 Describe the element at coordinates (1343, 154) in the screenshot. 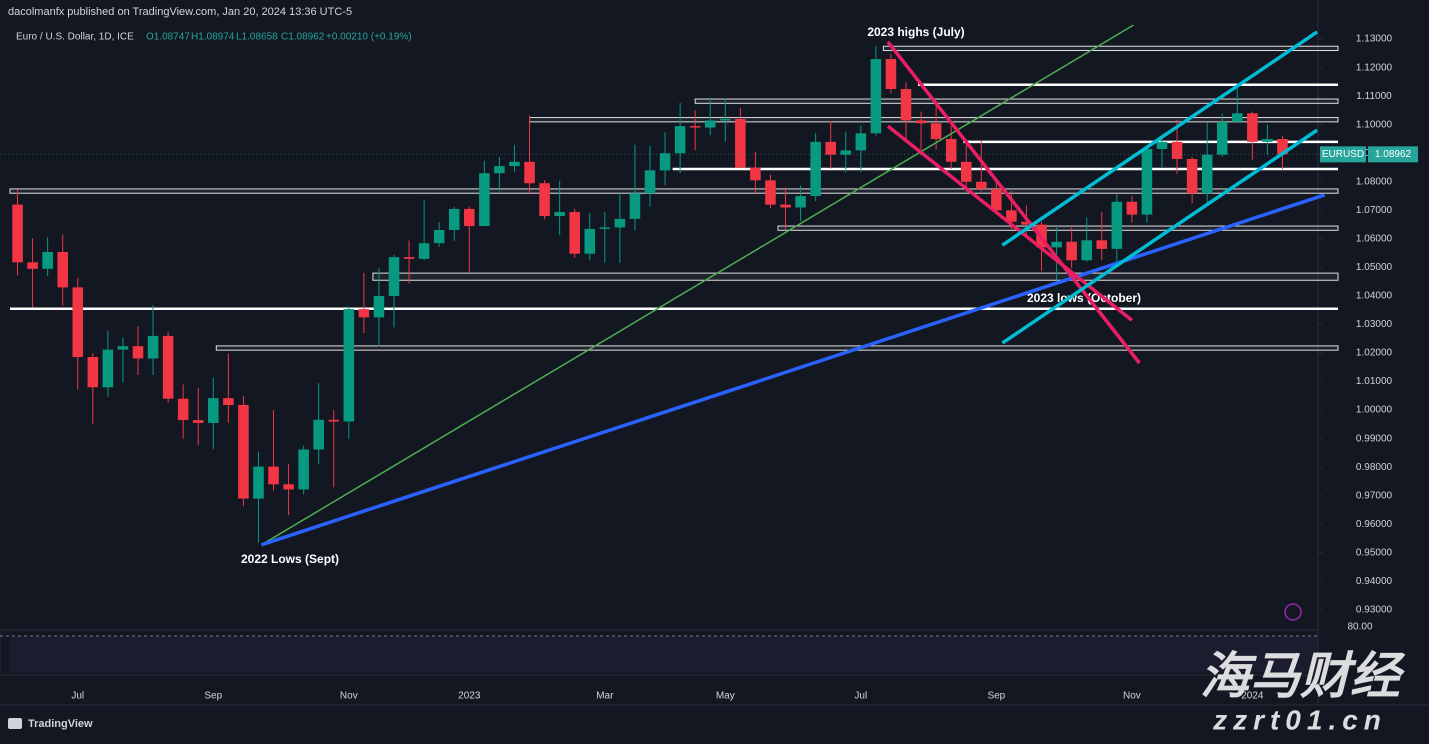

I see `tag: EURUSD` at that location.